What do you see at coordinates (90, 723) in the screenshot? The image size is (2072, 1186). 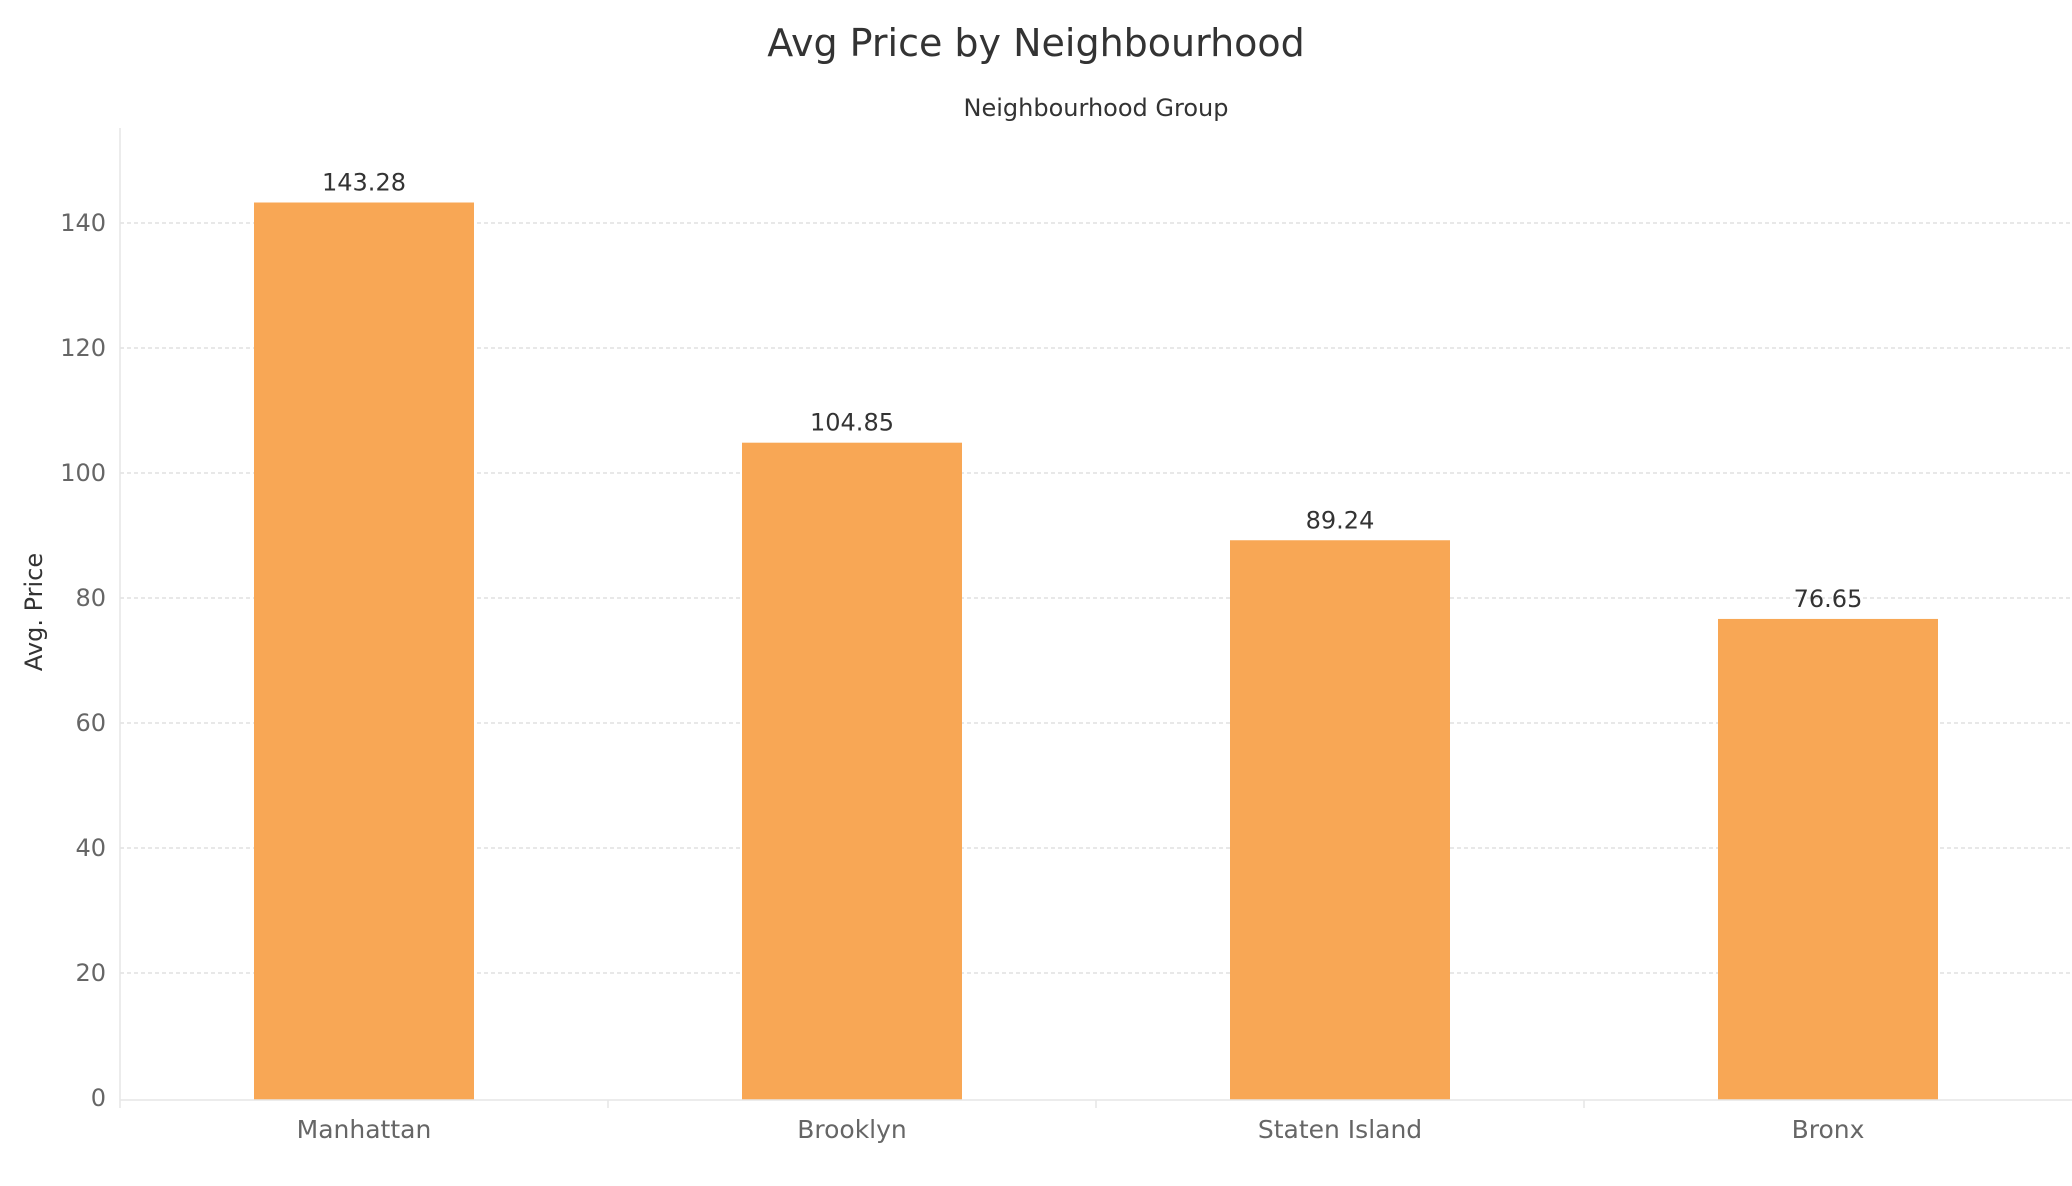 I see `y-tick-label: 60` at bounding box center [90, 723].